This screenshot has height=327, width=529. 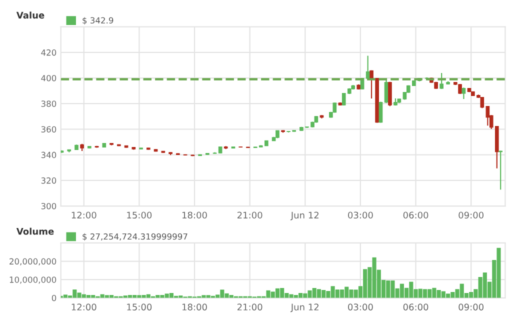 What do you see at coordinates (54, 298) in the screenshot?
I see `y-tick-label: 0` at bounding box center [54, 298].